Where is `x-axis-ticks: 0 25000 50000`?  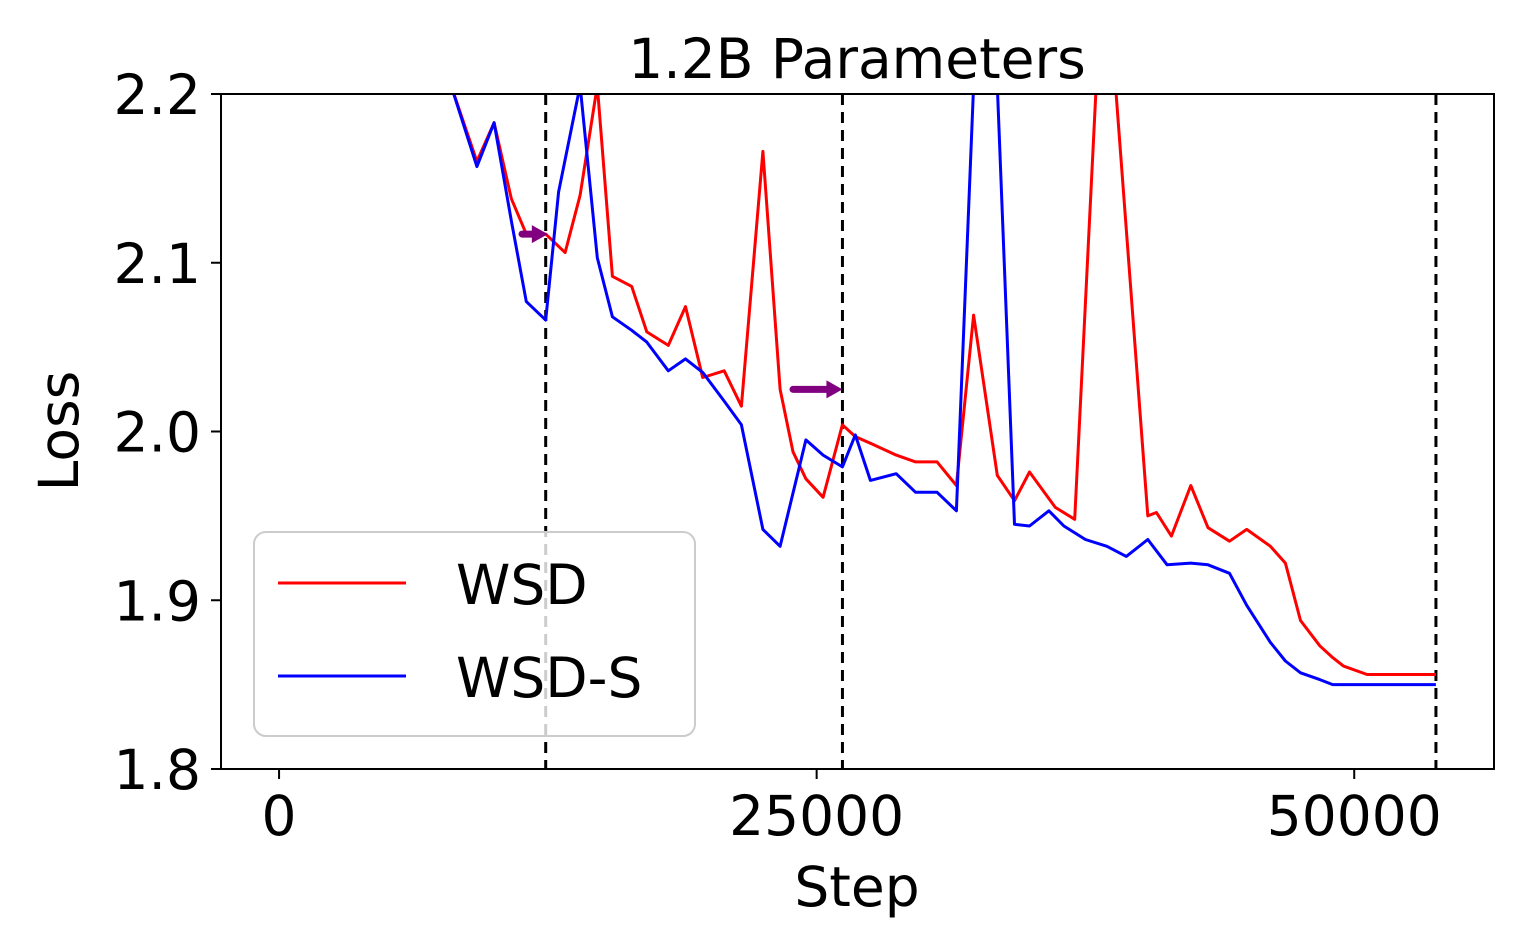 x-axis-ticks: 0 25000 50000 is located at coordinates (852, 808).